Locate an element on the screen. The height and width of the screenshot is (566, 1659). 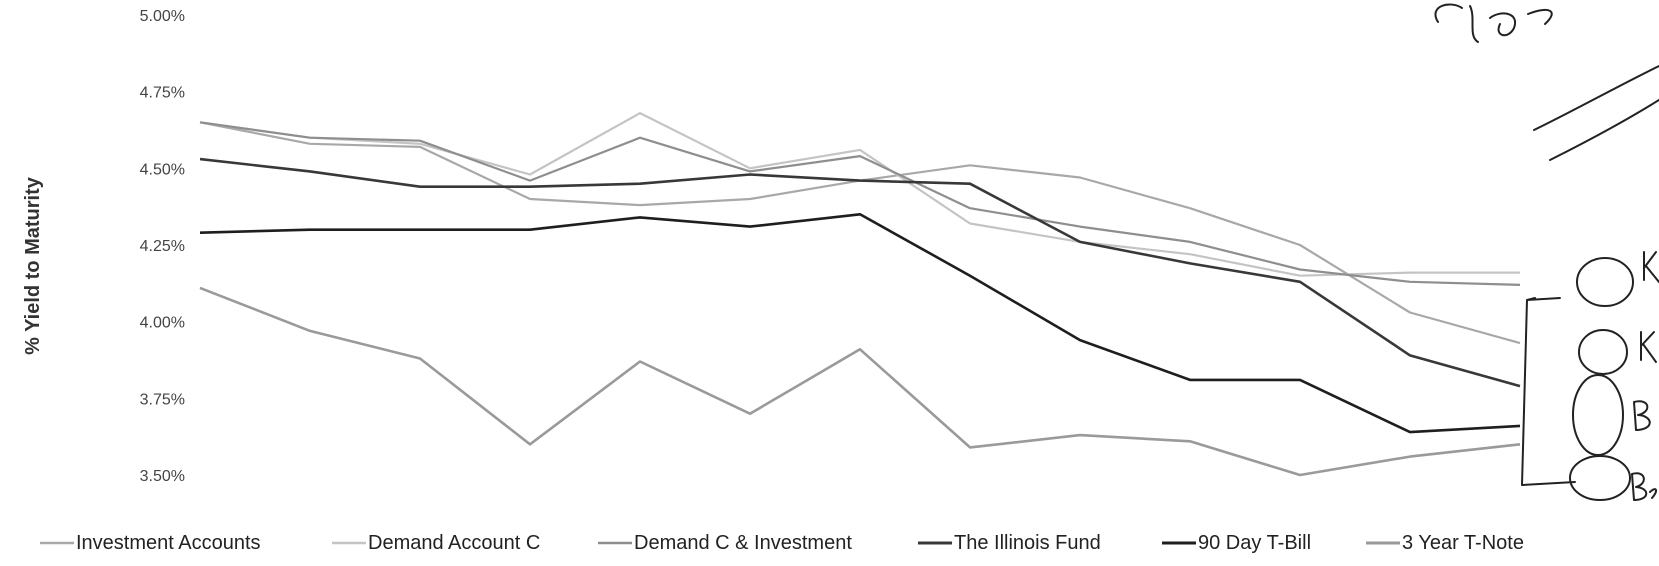
y-axis-title: % Yield to Maturity is located at coordinates (33, 265).